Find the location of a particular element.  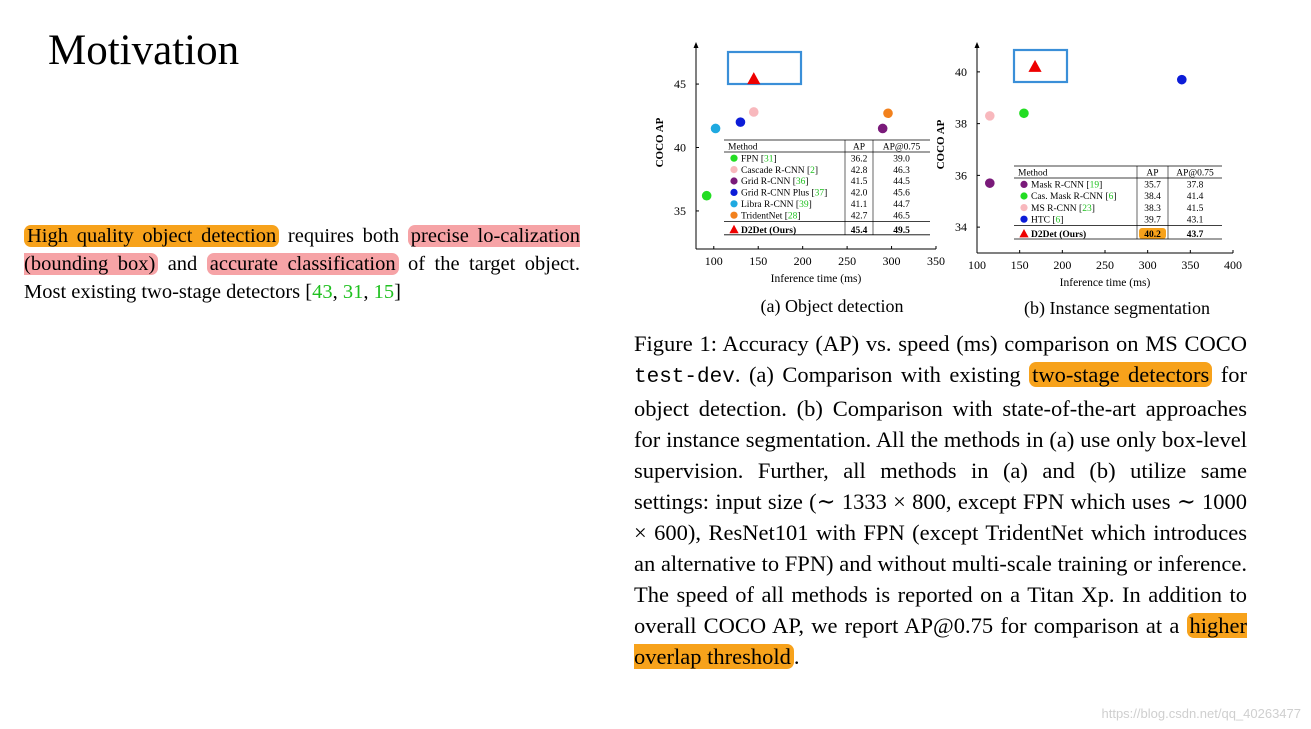

y-axis-arrow is located at coordinates (696, 45).